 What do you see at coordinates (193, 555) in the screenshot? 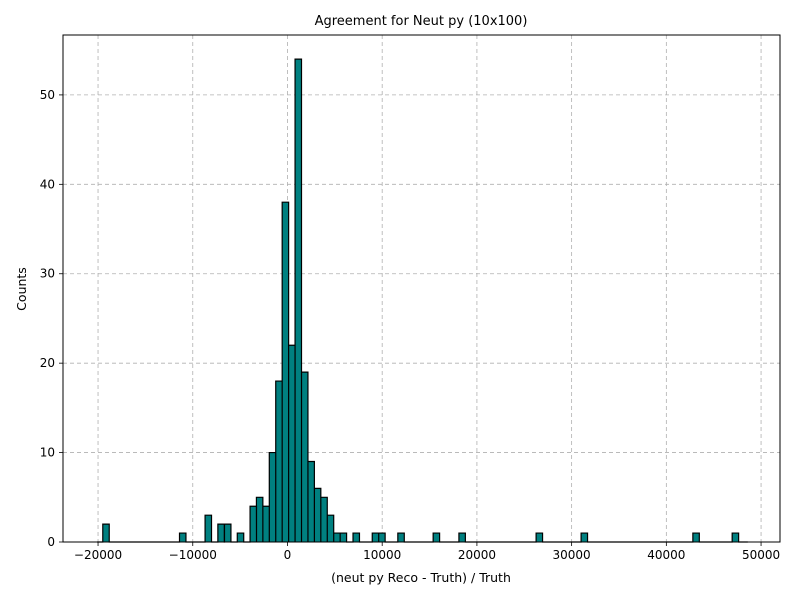
I see `x-tick-label: −10000` at bounding box center [193, 555].